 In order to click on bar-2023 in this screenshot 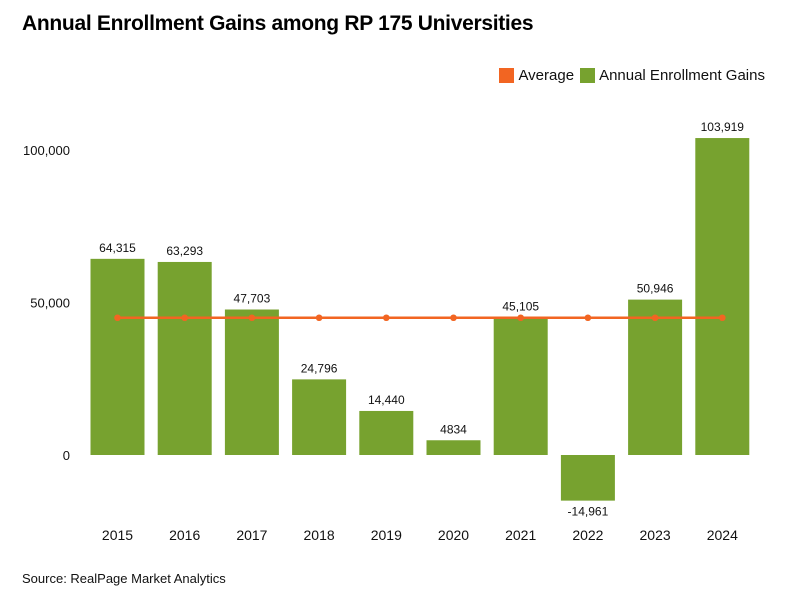, I will do `click(655, 377)`.